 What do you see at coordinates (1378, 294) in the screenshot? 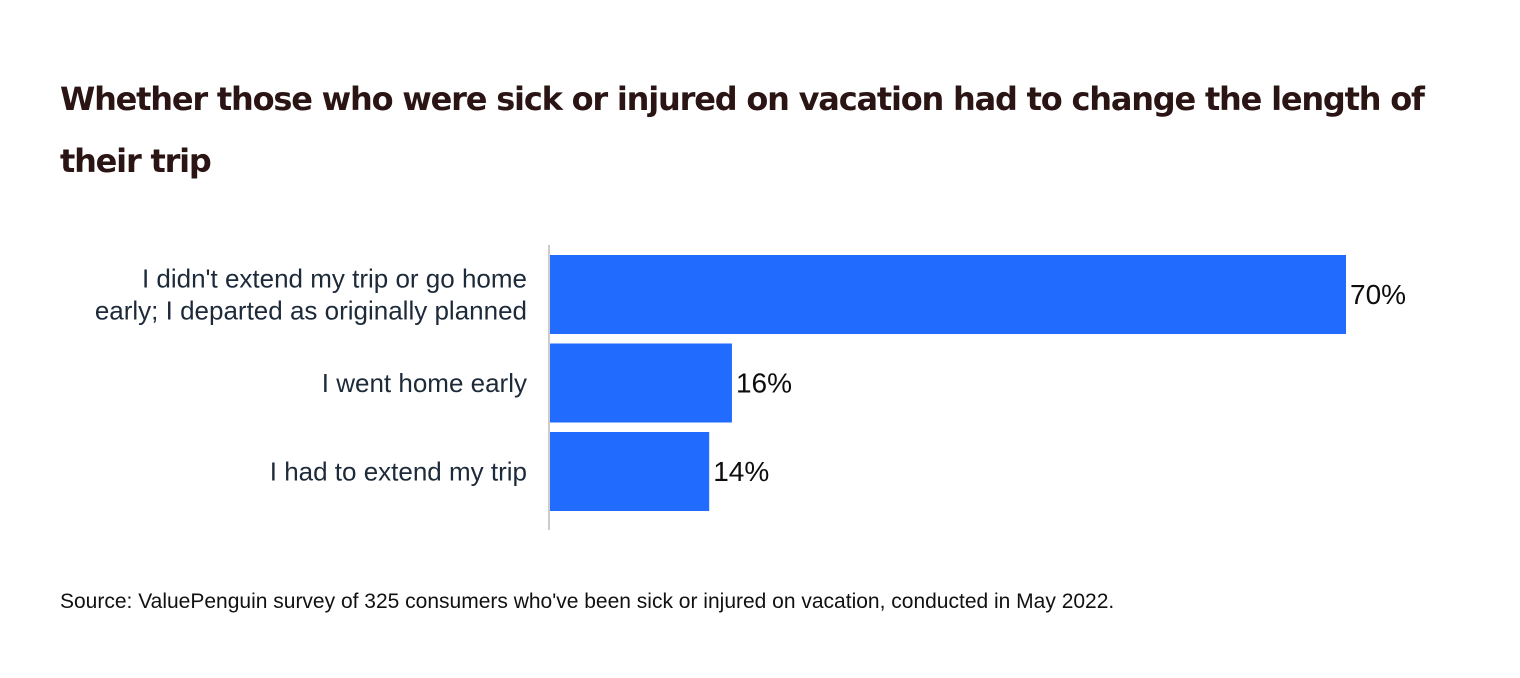
I see `value-label: 70%` at bounding box center [1378, 294].